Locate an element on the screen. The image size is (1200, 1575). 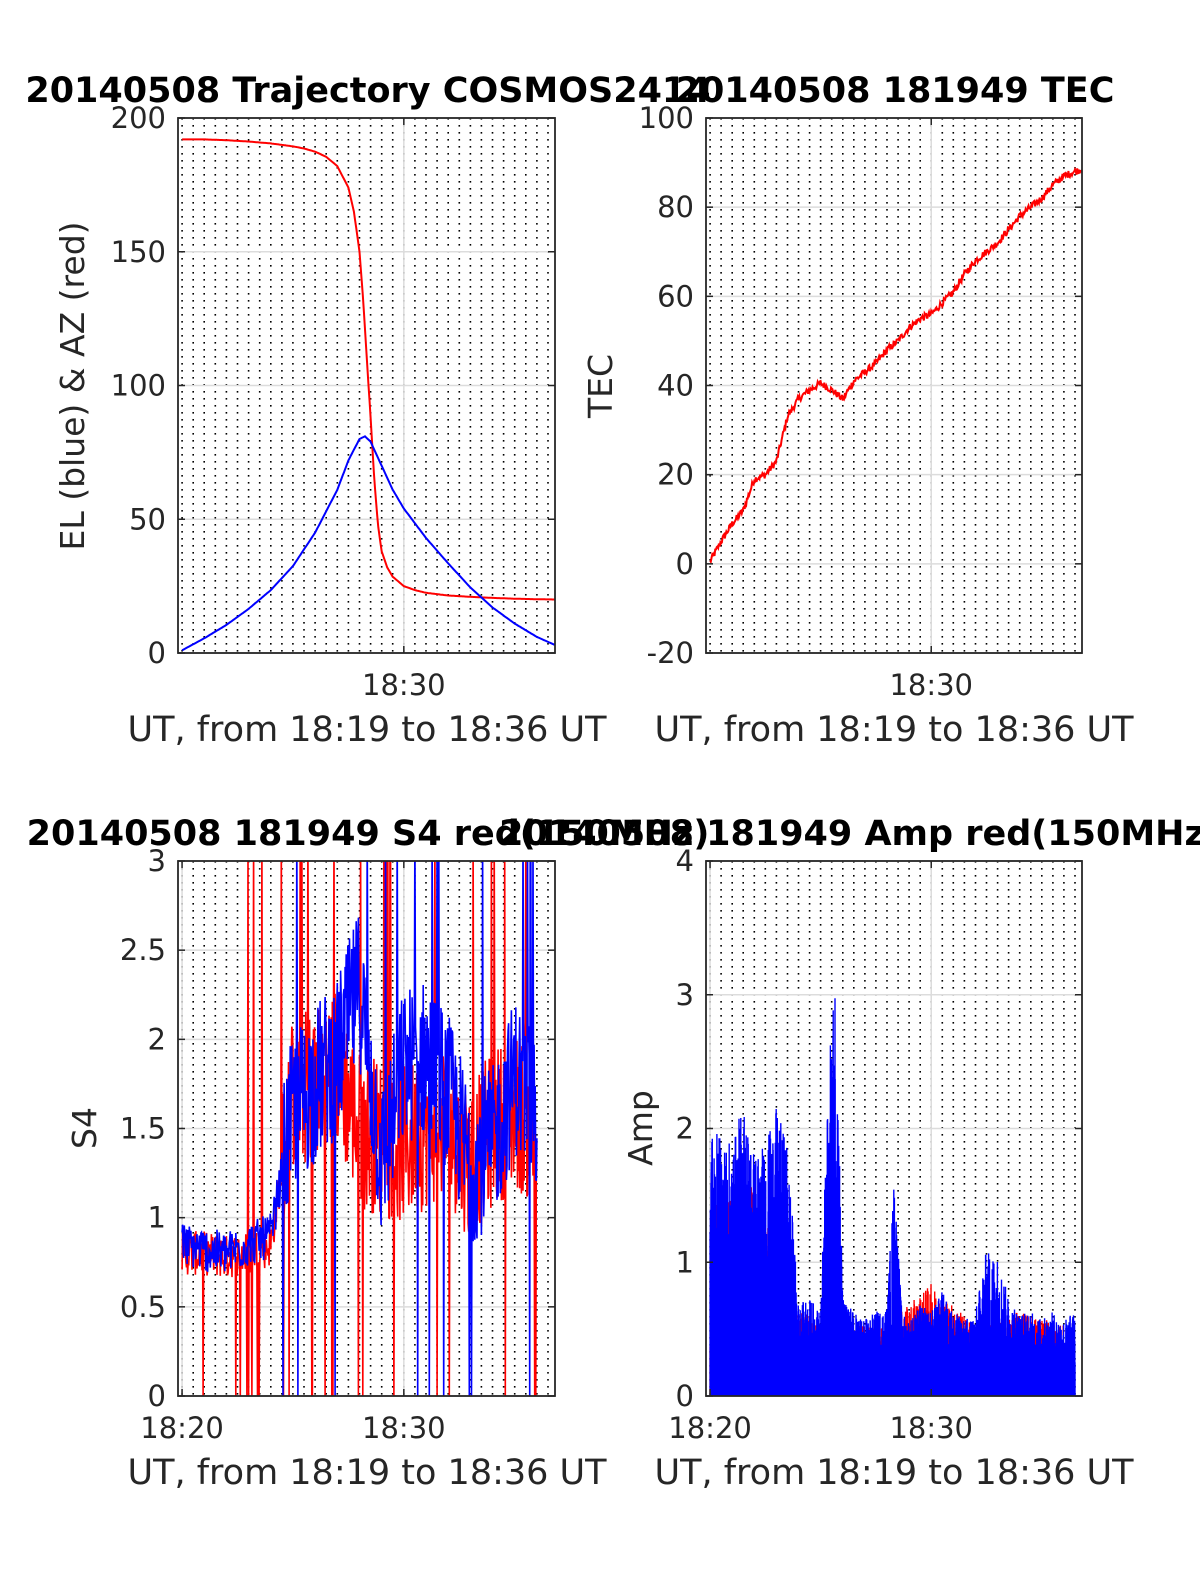
y-axis-label-traj: EL (blue) & AZ (red) is located at coordinates (72, 385).